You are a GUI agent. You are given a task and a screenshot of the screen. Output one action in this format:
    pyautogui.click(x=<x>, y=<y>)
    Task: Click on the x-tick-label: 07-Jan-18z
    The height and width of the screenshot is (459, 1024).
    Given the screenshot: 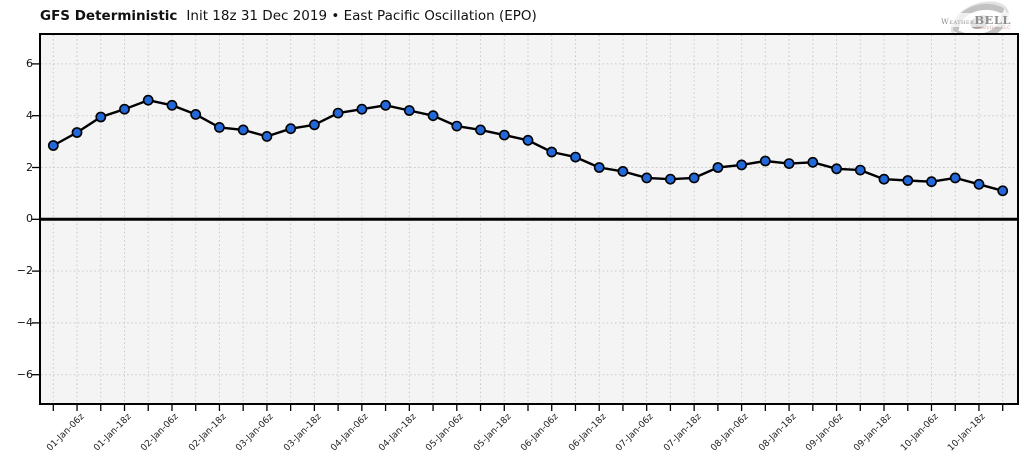 What is the action you would take?
    pyautogui.click(x=682, y=433)
    